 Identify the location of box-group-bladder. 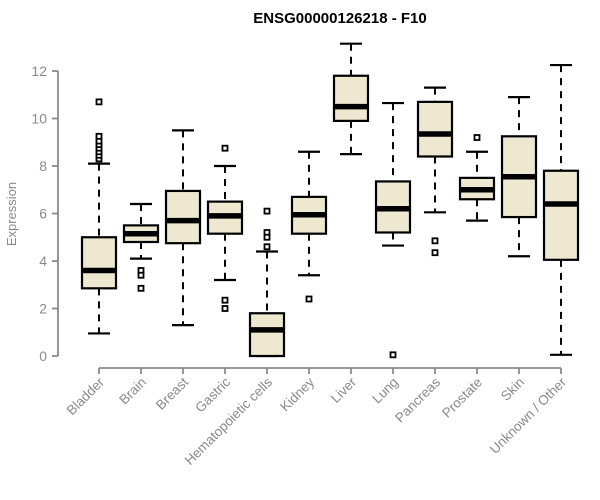
(99, 216).